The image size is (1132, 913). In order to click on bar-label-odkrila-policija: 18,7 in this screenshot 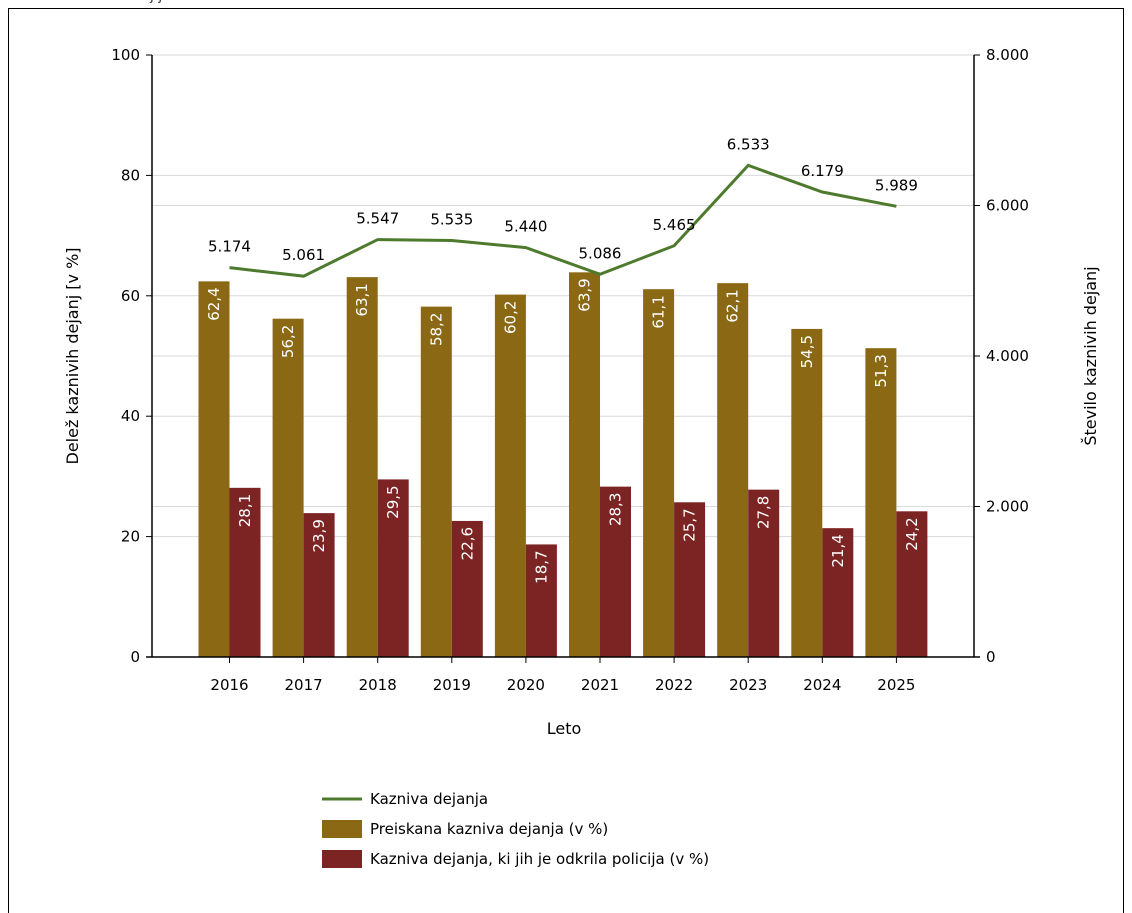, I will do `click(541, 566)`.